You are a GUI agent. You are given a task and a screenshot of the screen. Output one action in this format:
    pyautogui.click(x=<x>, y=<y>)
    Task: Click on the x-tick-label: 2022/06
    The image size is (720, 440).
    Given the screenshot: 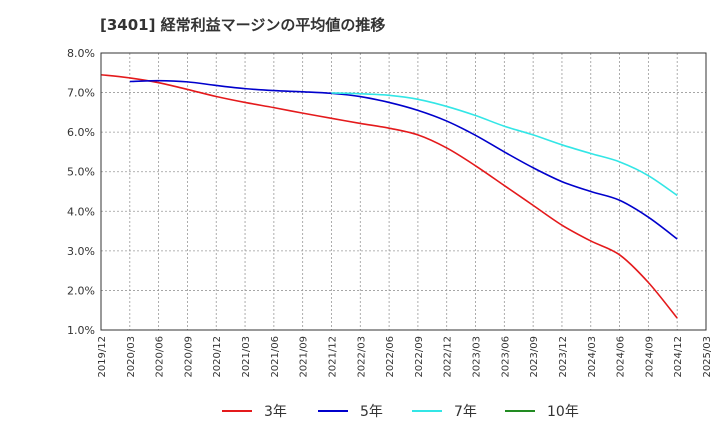 What is the action you would take?
    pyautogui.click(x=390, y=357)
    